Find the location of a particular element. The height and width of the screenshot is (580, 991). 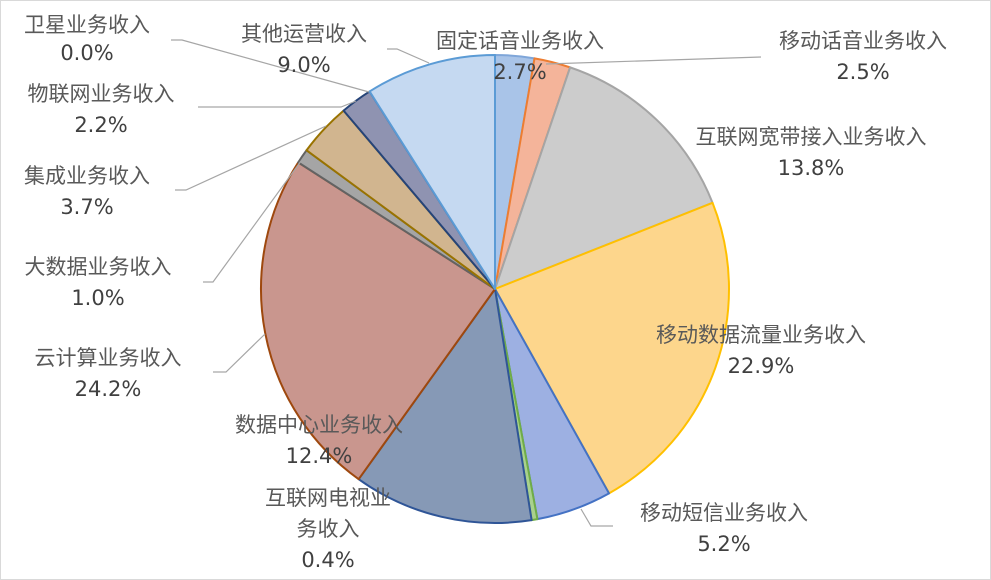

slice-13-value-label: 9.0% is located at coordinates (303, 65).